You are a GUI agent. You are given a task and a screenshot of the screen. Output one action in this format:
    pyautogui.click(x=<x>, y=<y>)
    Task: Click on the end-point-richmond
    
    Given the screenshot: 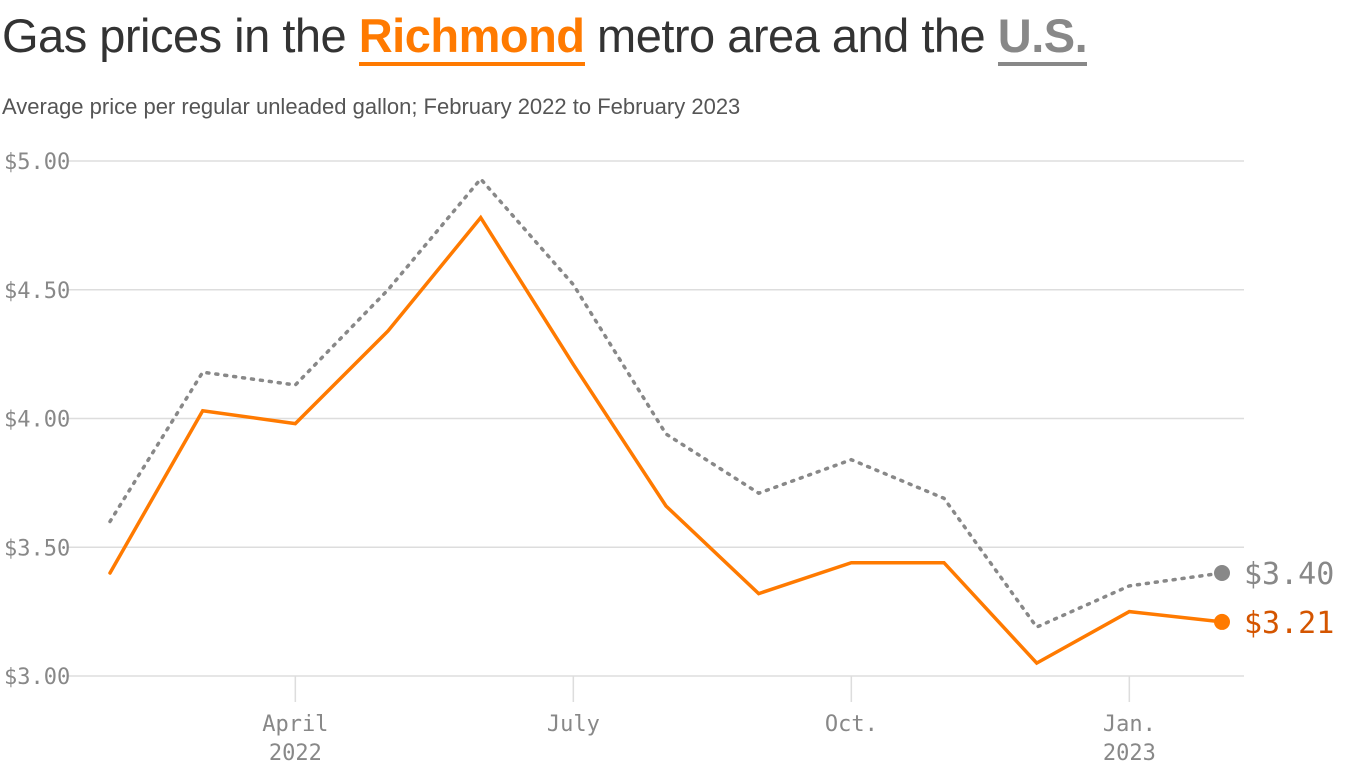 What is the action you would take?
    pyautogui.click(x=1222, y=621)
    